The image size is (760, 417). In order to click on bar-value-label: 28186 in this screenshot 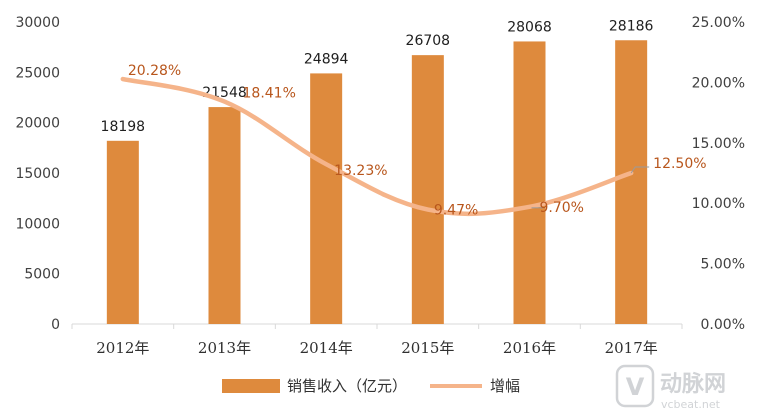, I will do `click(631, 26)`.